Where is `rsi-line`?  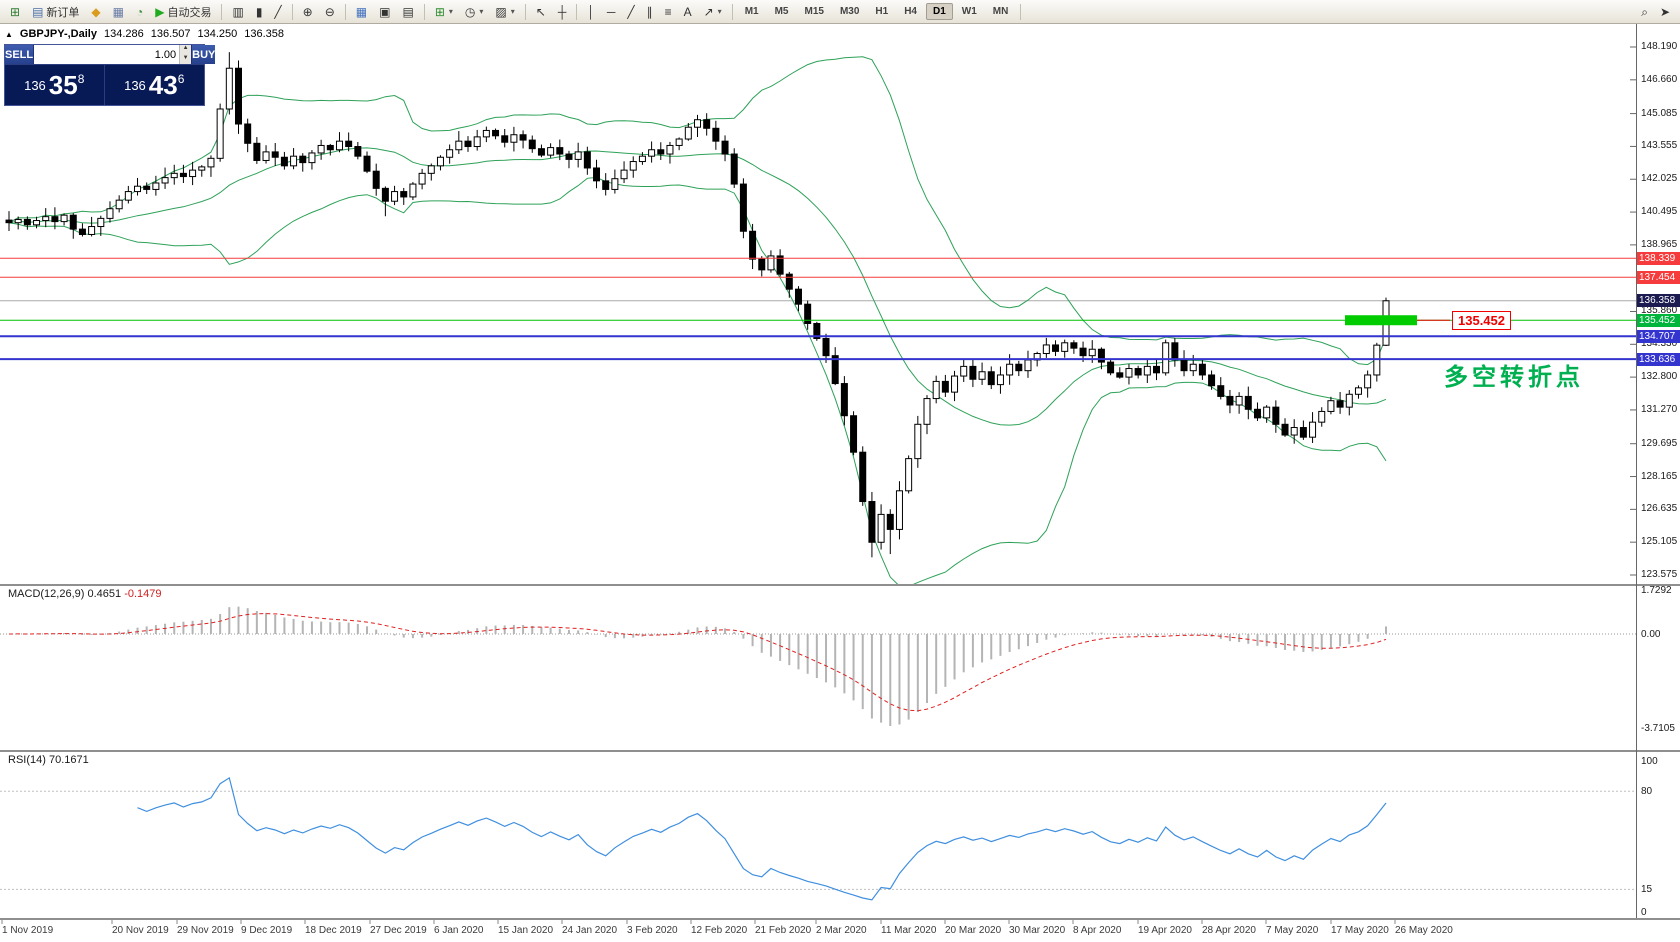 rsi-line is located at coordinates (762, 838).